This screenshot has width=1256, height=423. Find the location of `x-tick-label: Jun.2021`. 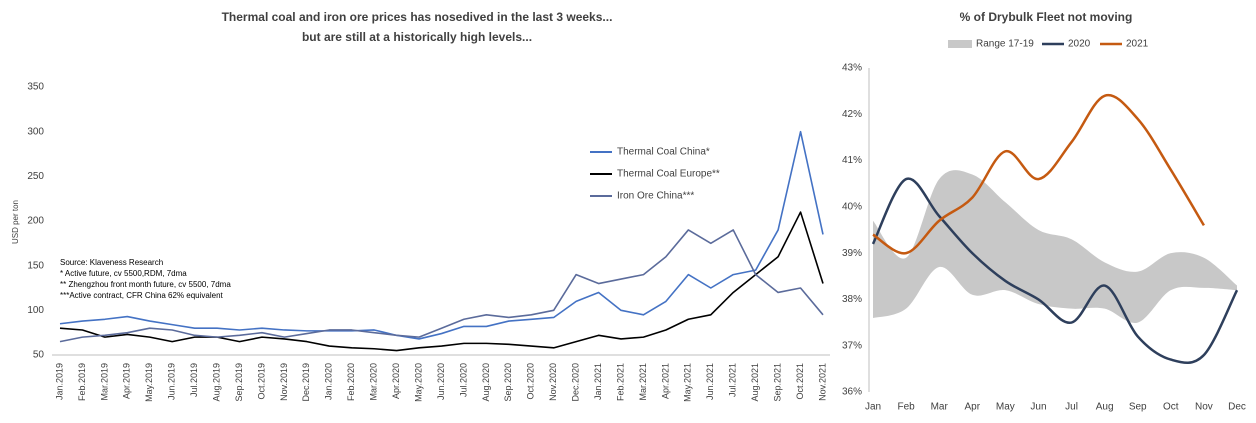

x-tick-label: Jun.2021 is located at coordinates (710, 381).